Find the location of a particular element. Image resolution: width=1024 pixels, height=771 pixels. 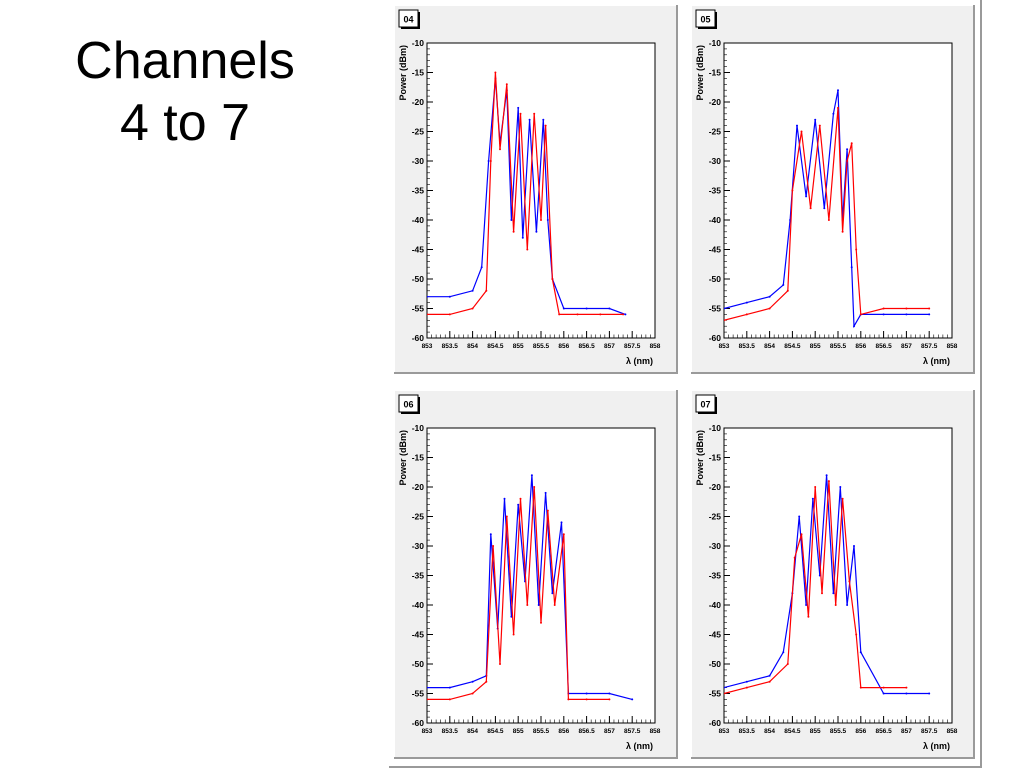

y-tick-label: -35 is located at coordinates (715, 576).